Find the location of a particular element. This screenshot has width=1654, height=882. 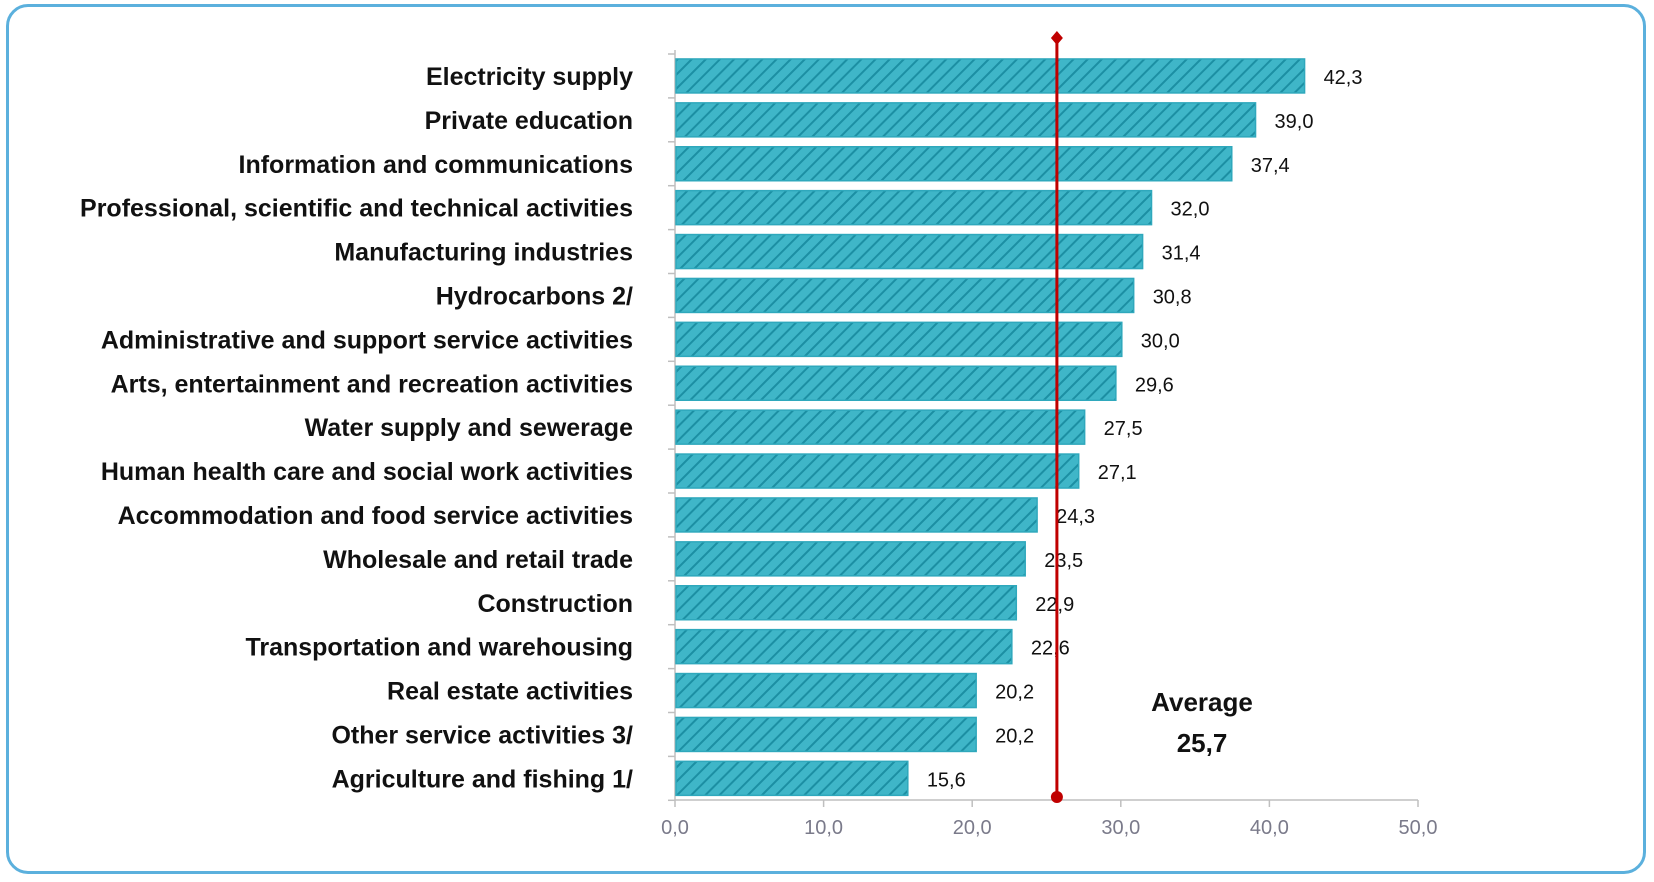

average-value-label: 25,7 is located at coordinates (1202, 743).